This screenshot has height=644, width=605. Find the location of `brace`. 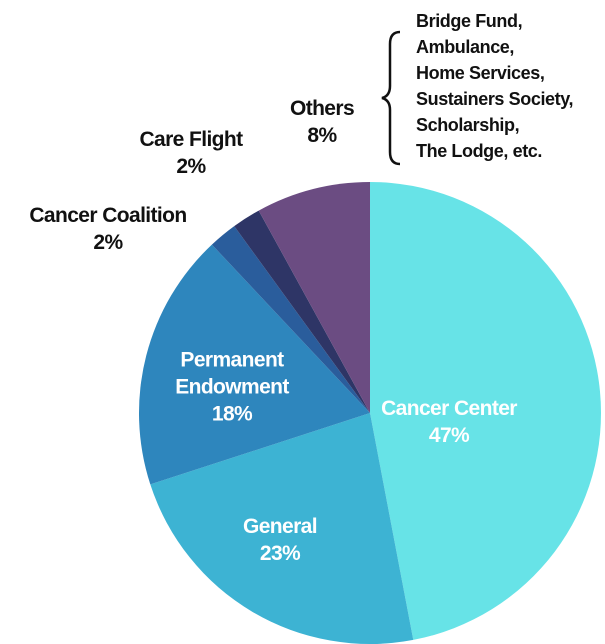

brace is located at coordinates (391, 98).